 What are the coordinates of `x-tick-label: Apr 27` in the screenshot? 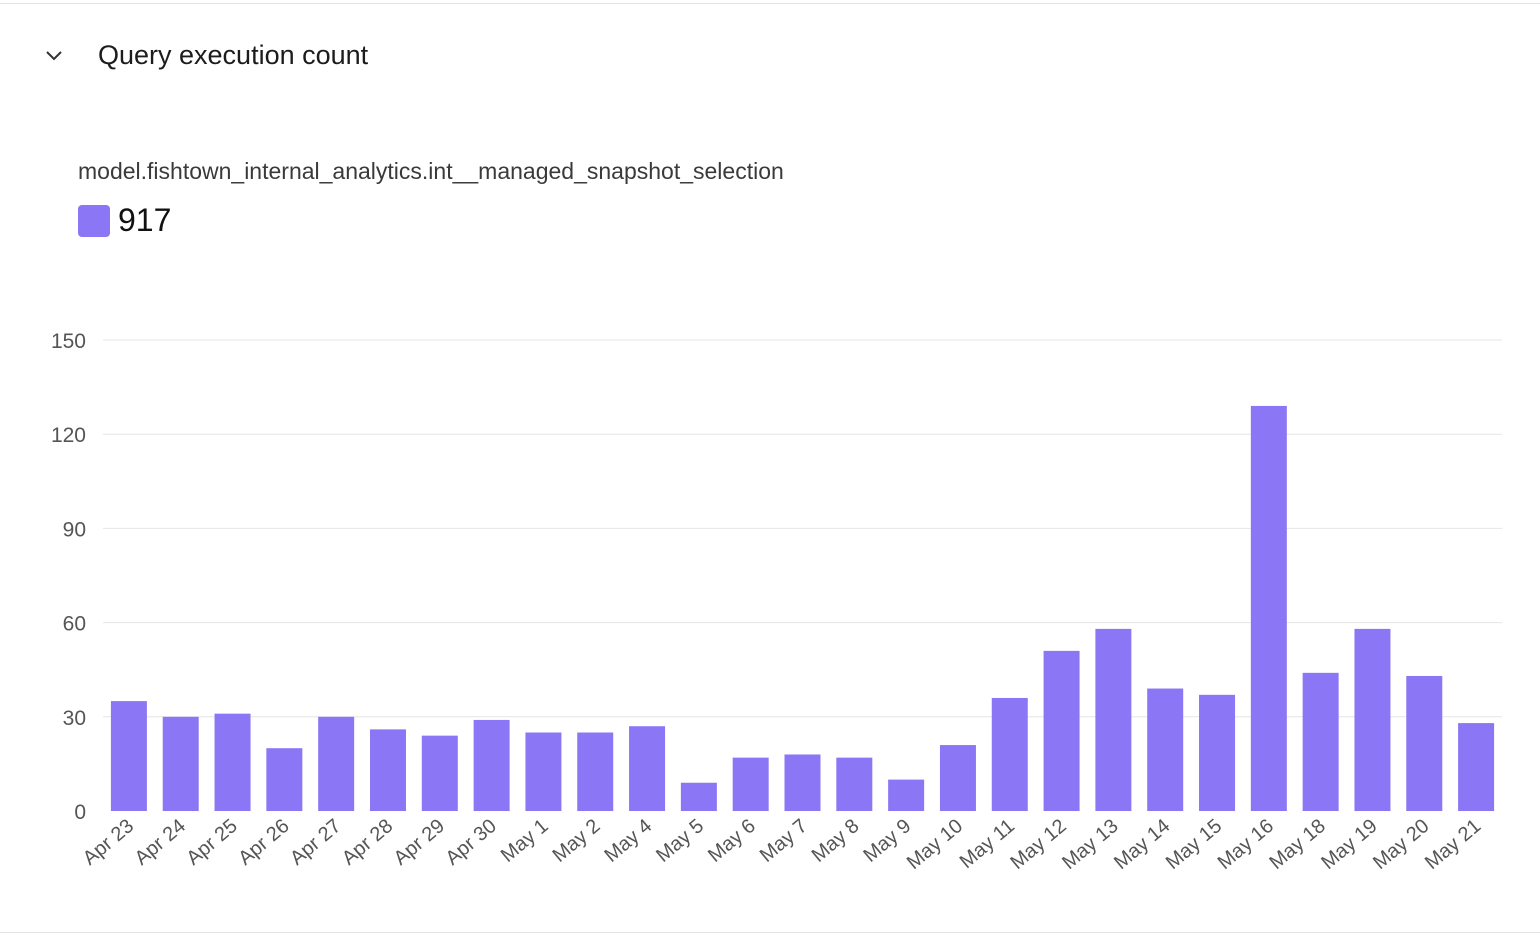 It's located at (315, 842).